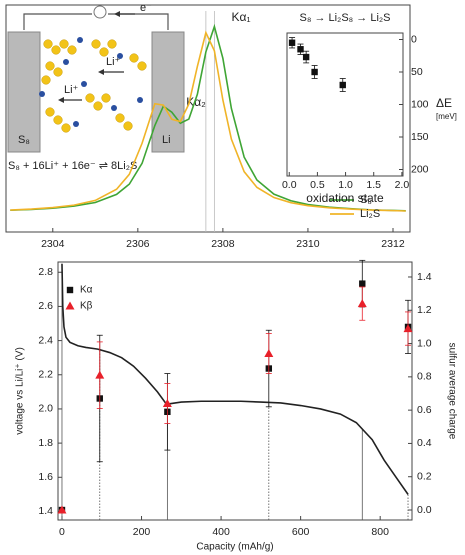 The image size is (465, 555). Describe the element at coordinates (166, 140) in the screenshot. I see `anode-label: Li` at that location.